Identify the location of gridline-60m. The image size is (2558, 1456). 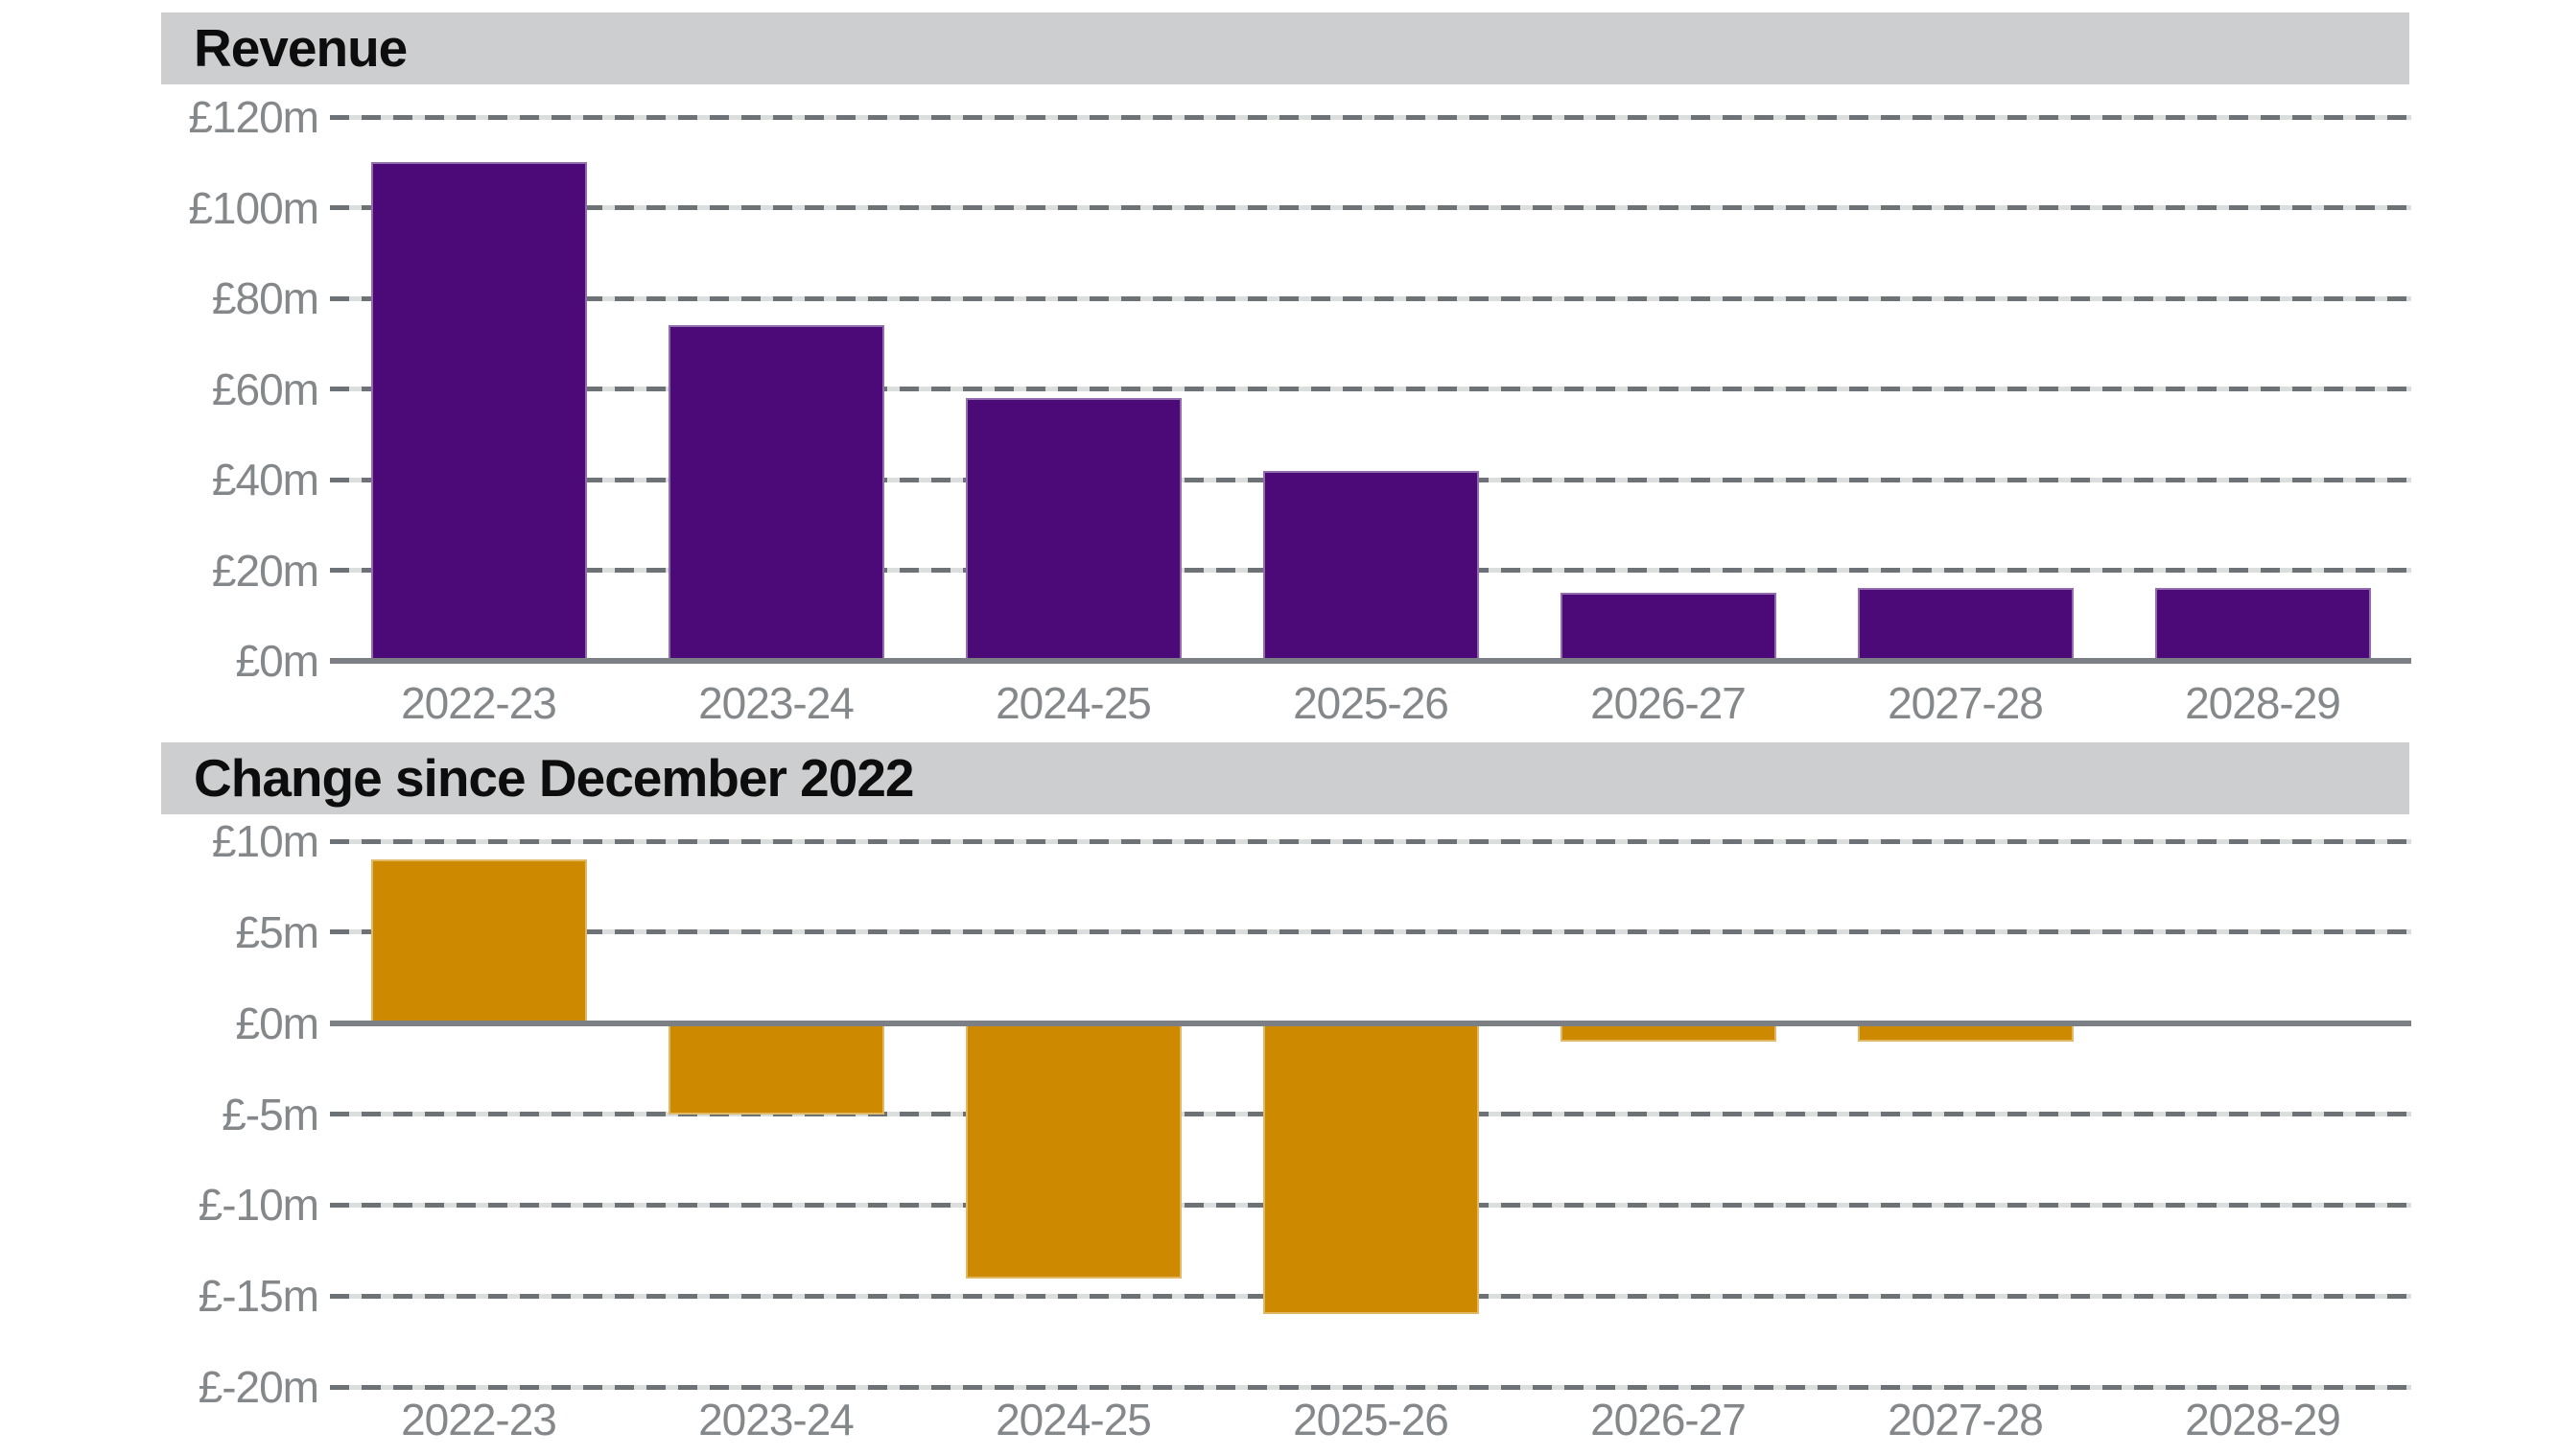
(1370, 389).